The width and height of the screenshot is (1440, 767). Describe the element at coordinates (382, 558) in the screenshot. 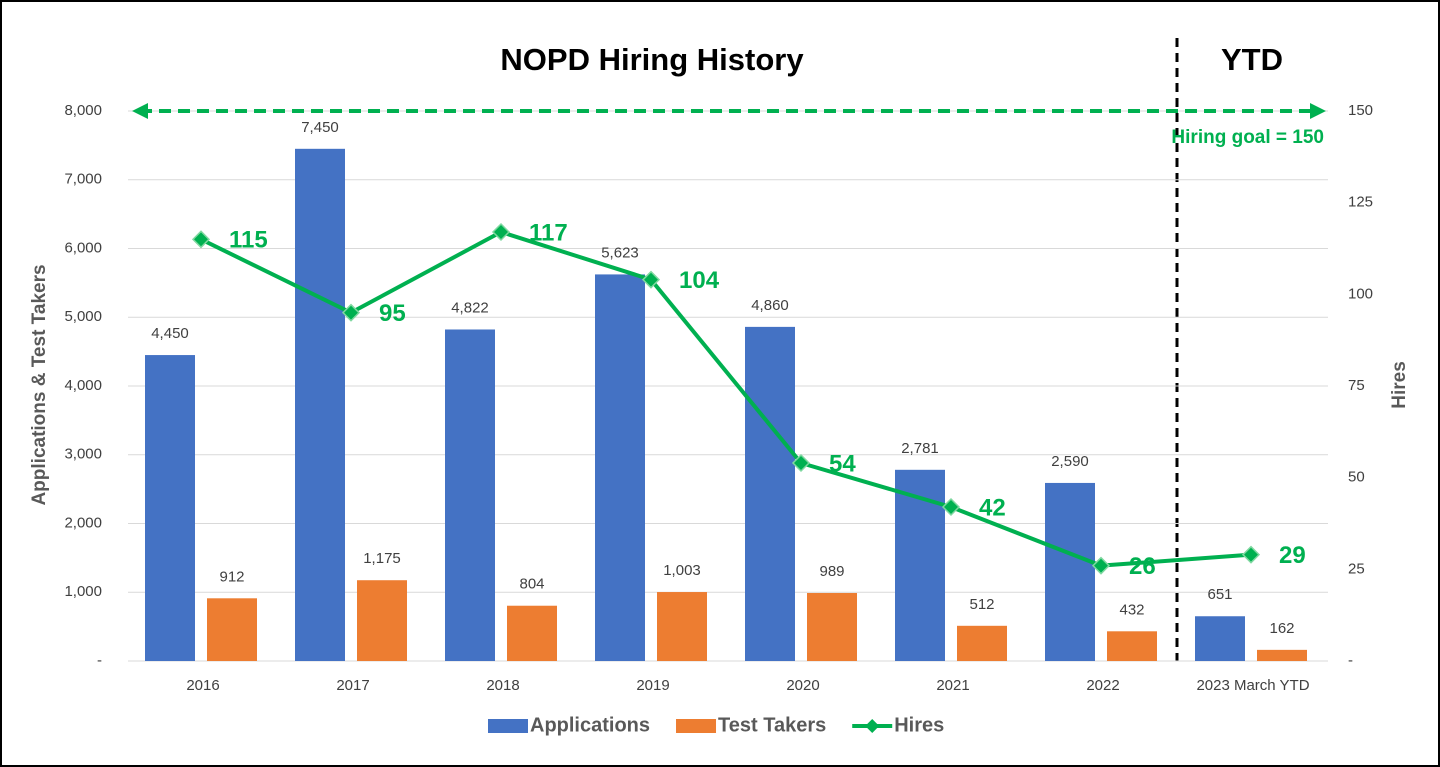

I see `bar-label: 1,175` at that location.